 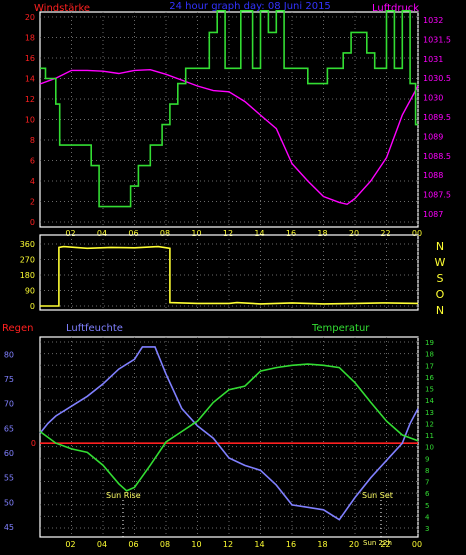 I want to click on humidity-tick-label: 70, so click(x=9, y=404).